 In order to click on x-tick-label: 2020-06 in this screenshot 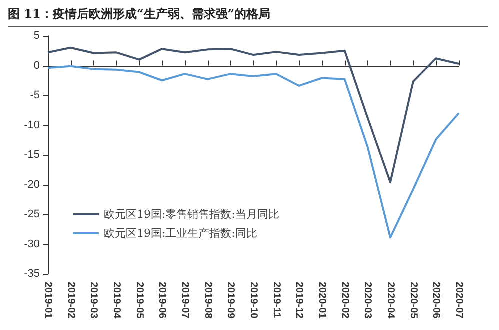, I will do `click(436, 301)`.